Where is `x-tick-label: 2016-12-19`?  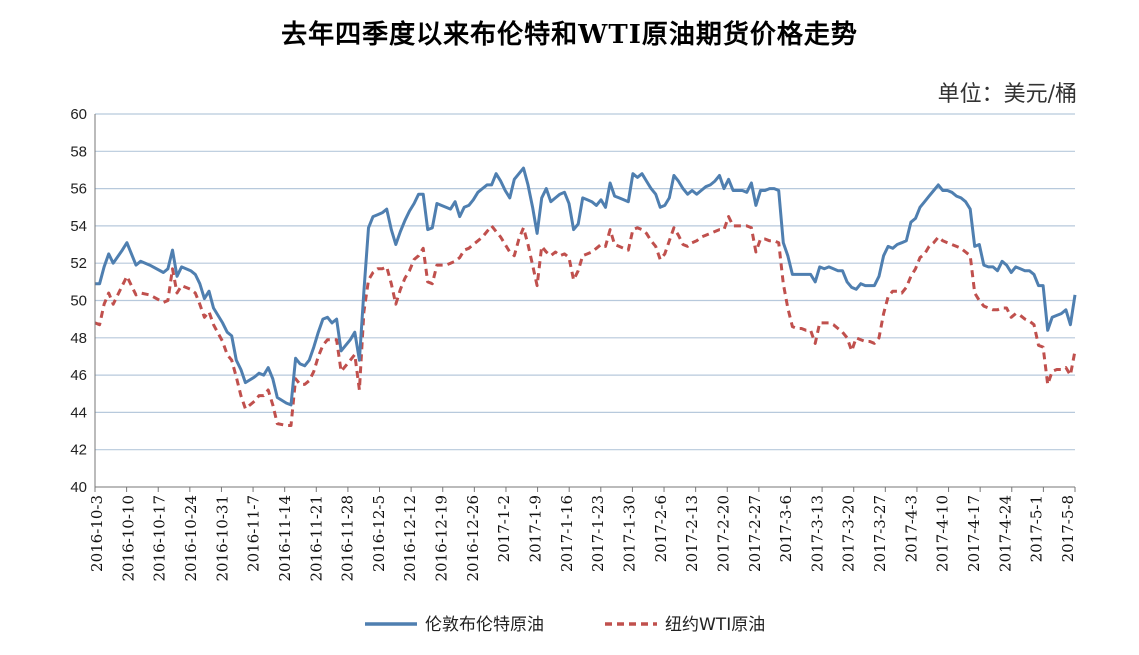 x-tick-label: 2016-12-19 is located at coordinates (442, 538).